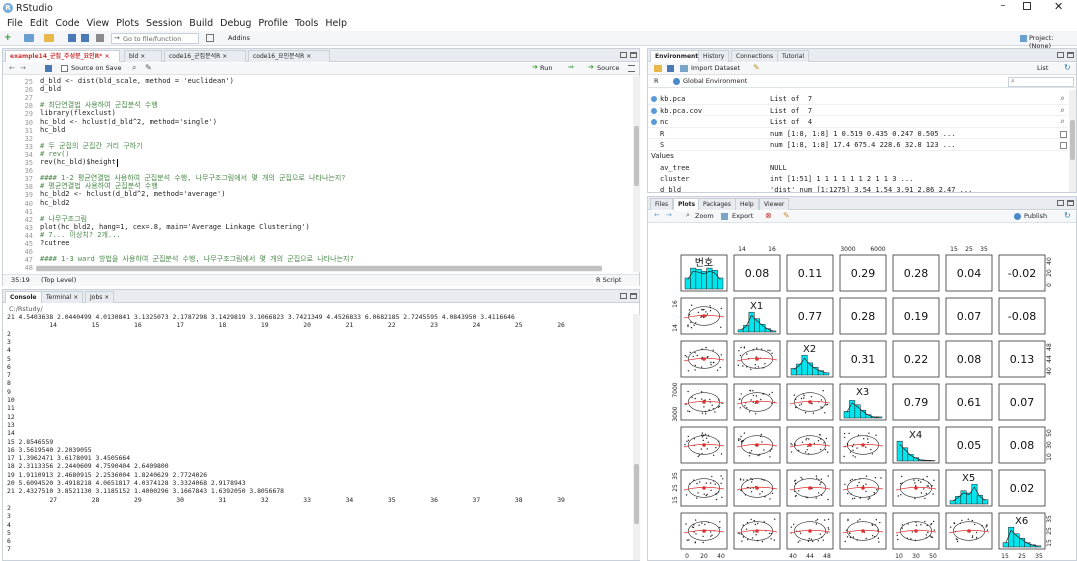 The height and width of the screenshot is (561, 1077). What do you see at coordinates (62, 56) in the screenshot?
I see `tab-example14: example14_군집_주성분_요인R* ×` at bounding box center [62, 56].